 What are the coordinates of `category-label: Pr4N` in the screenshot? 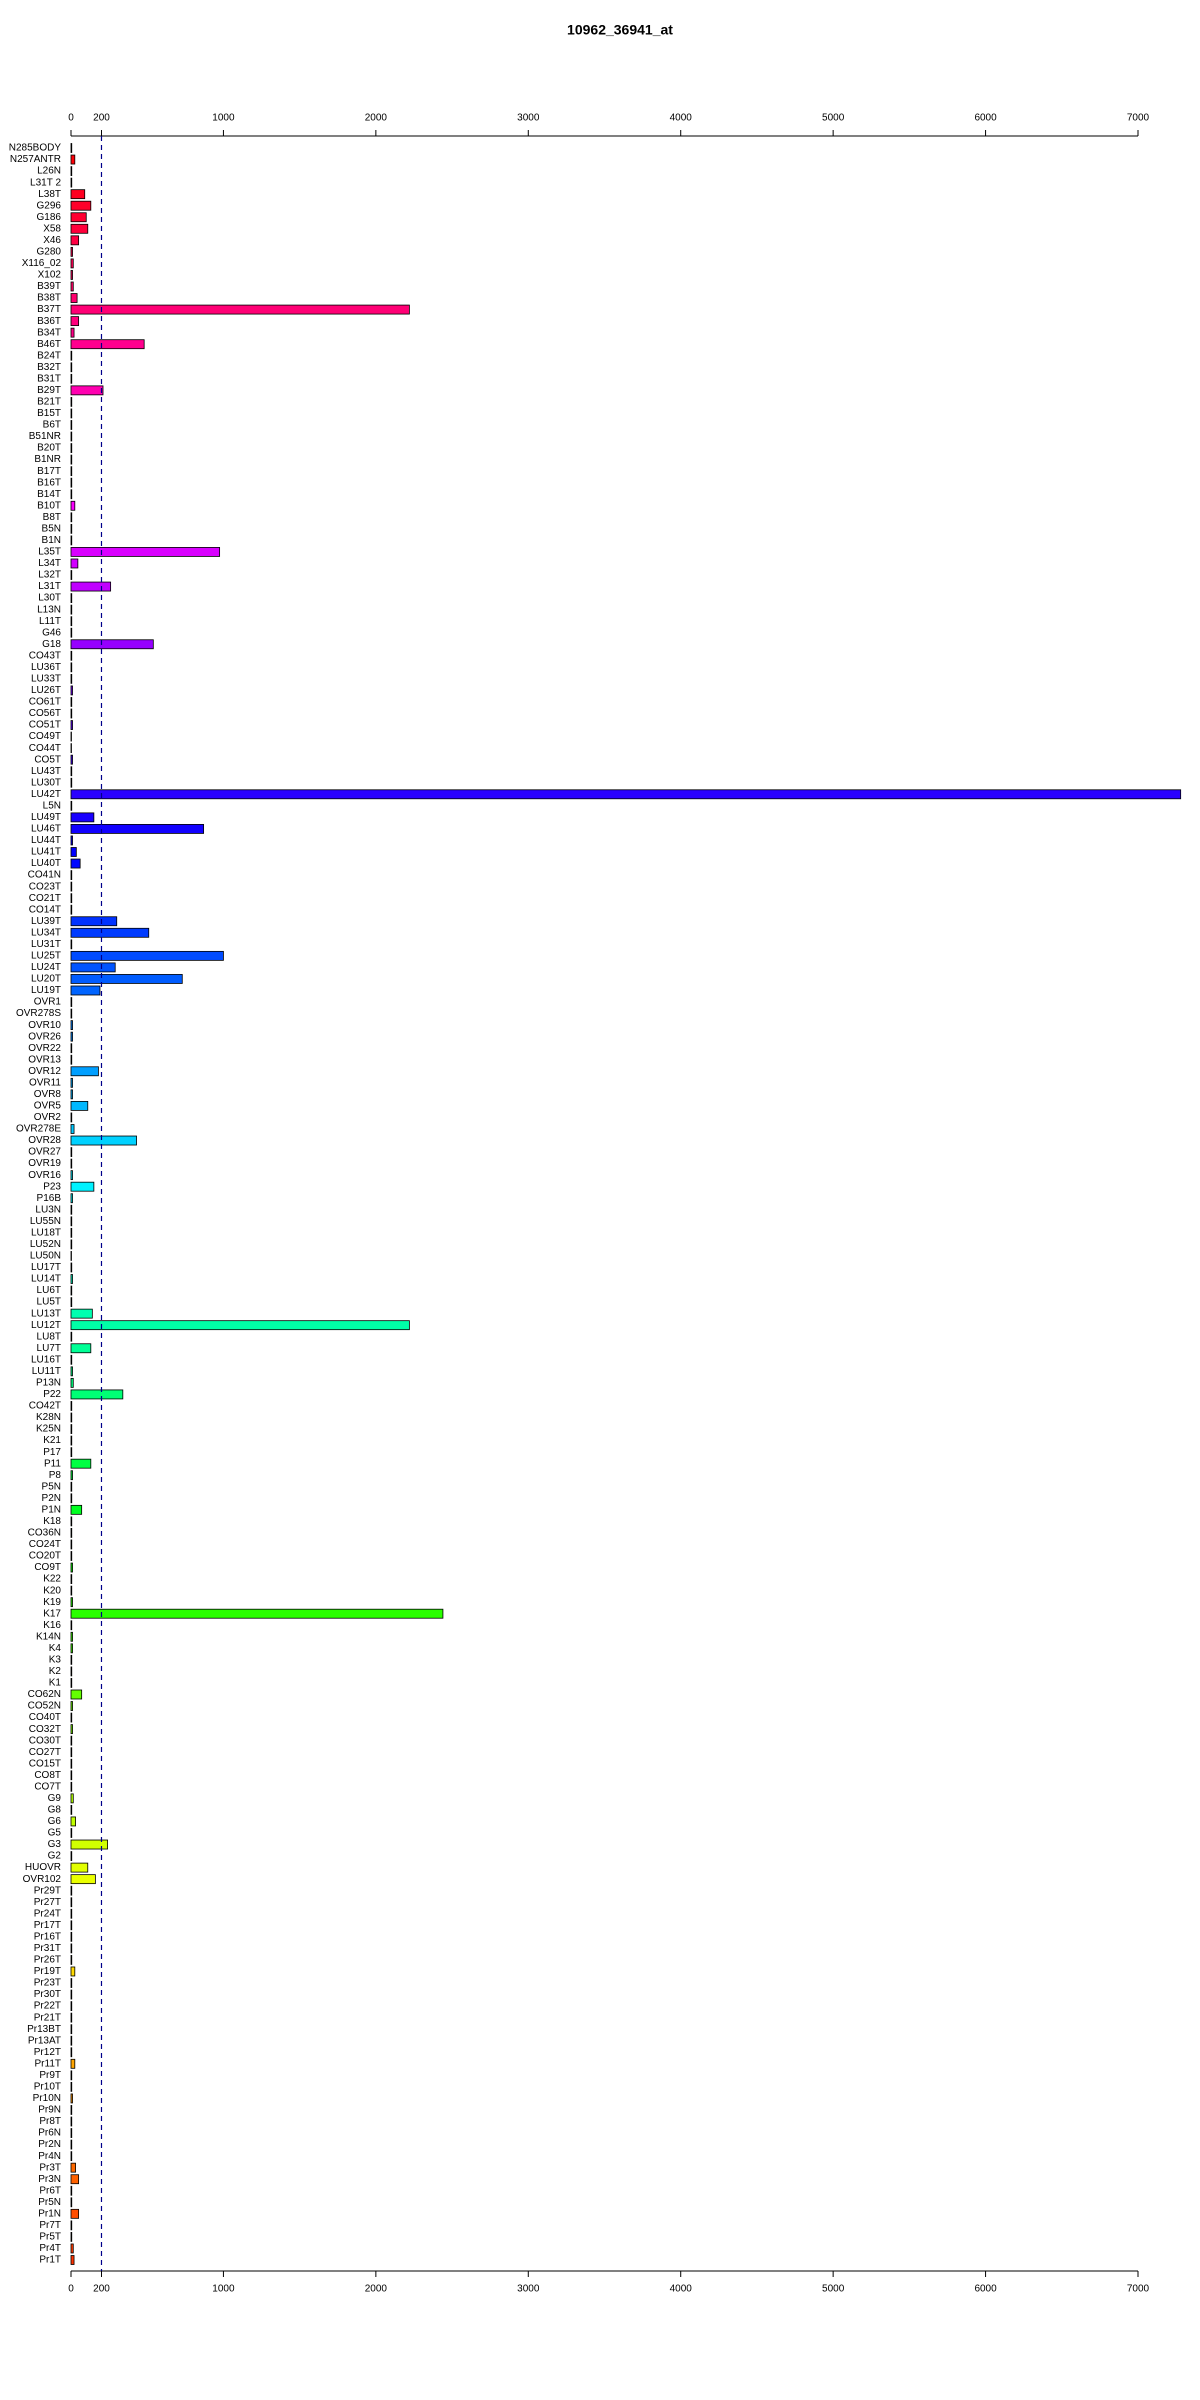 It's located at (49, 2156).